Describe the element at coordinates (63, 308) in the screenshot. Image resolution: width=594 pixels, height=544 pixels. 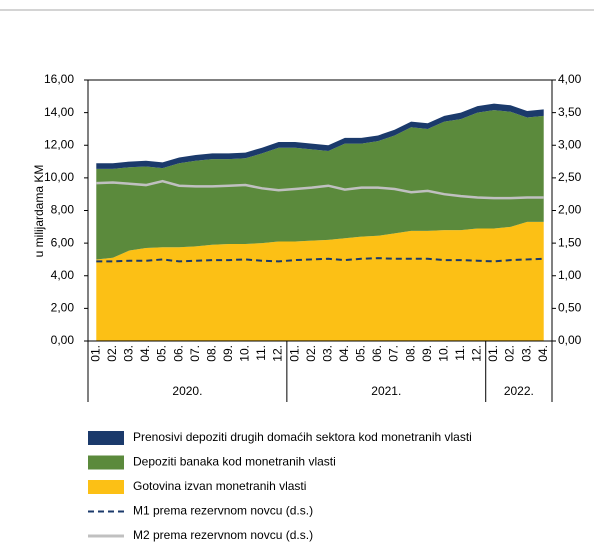
I see `y-tick-label: 2,00` at that location.